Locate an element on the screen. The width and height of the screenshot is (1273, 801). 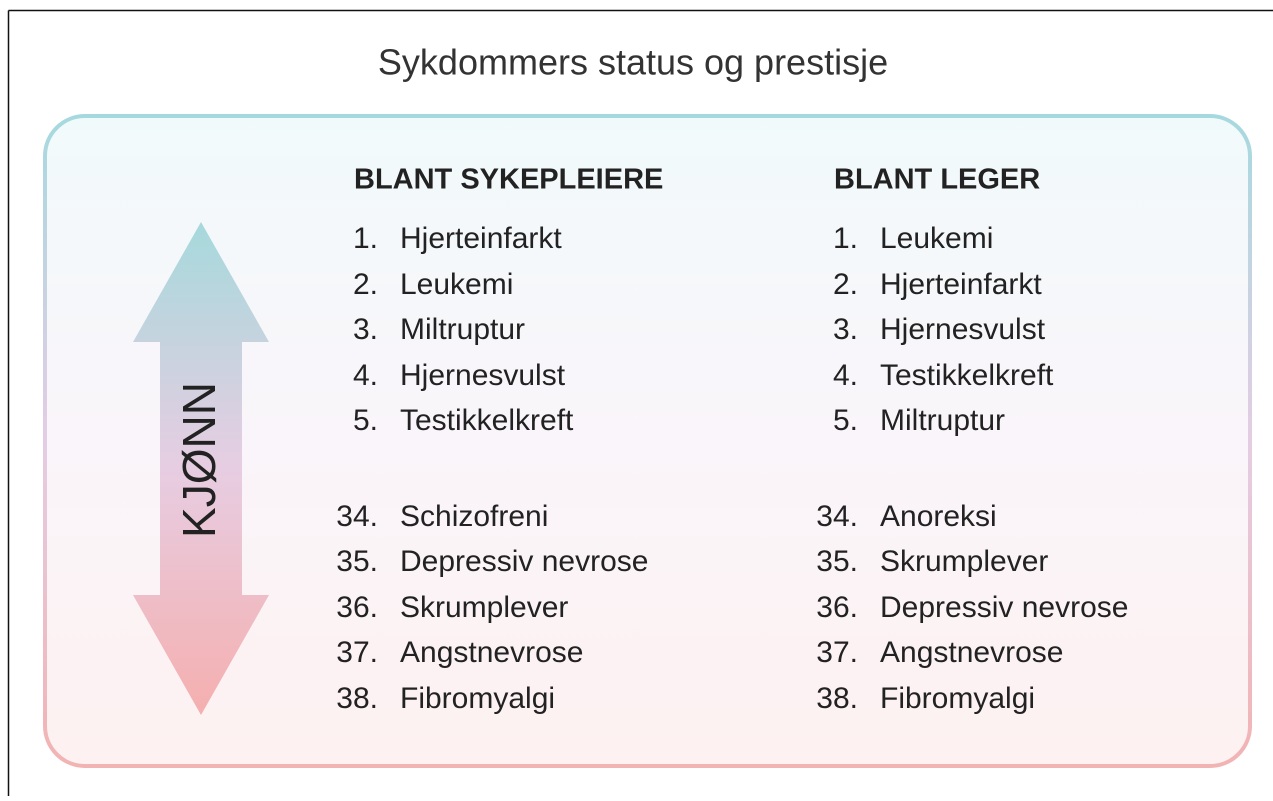
disease-name: Anoreksi is located at coordinates (938, 516).